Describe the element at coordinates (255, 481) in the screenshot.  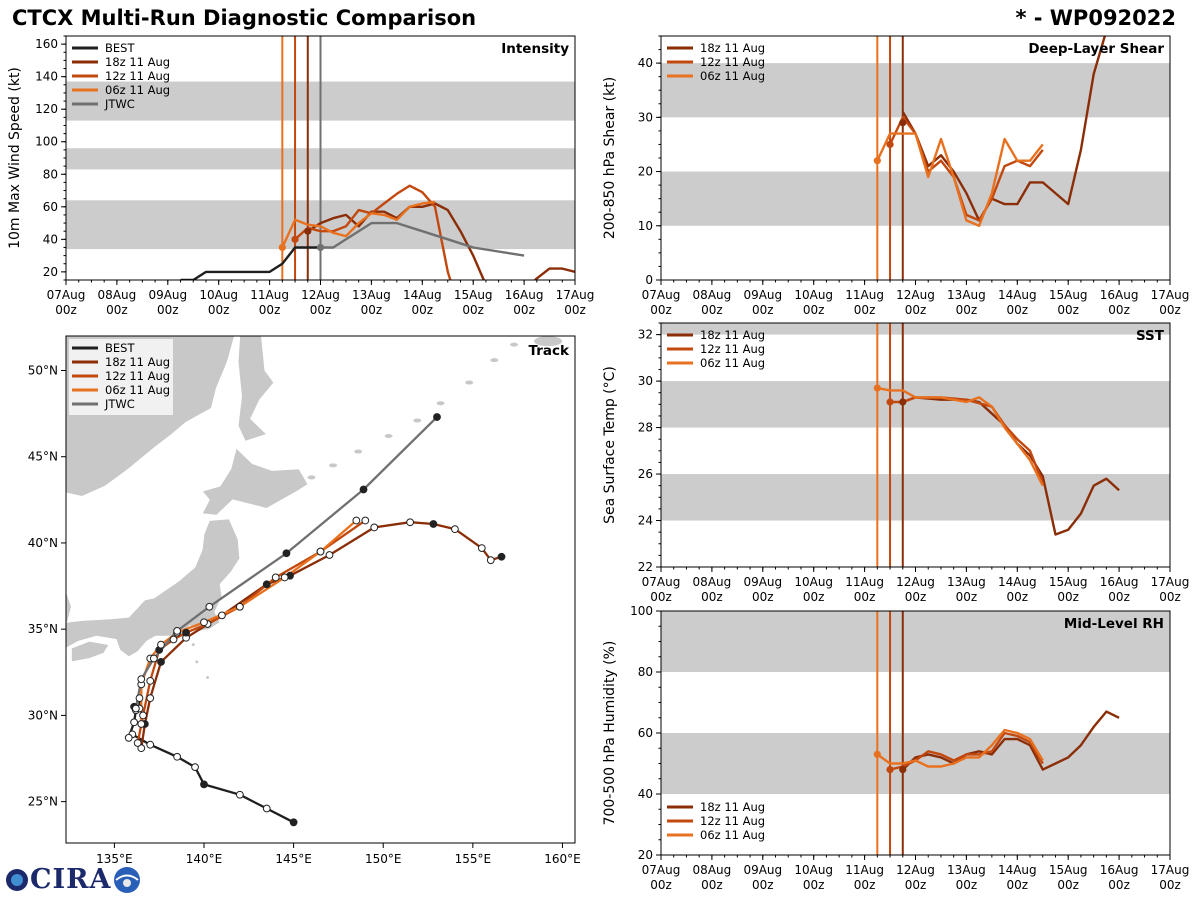
I see `land-hokkaido` at that location.